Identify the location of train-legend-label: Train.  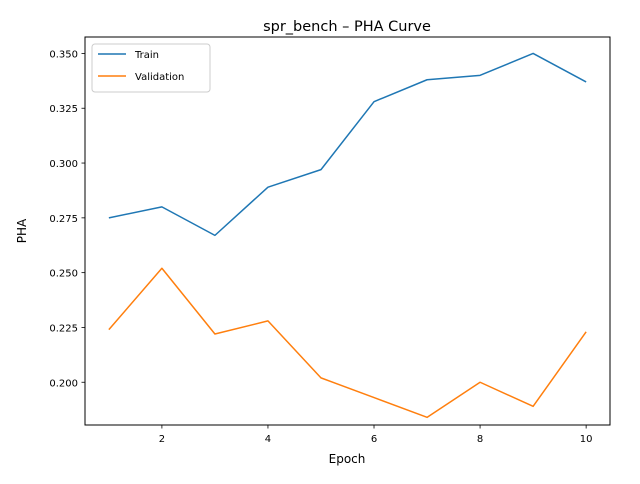
(146, 55).